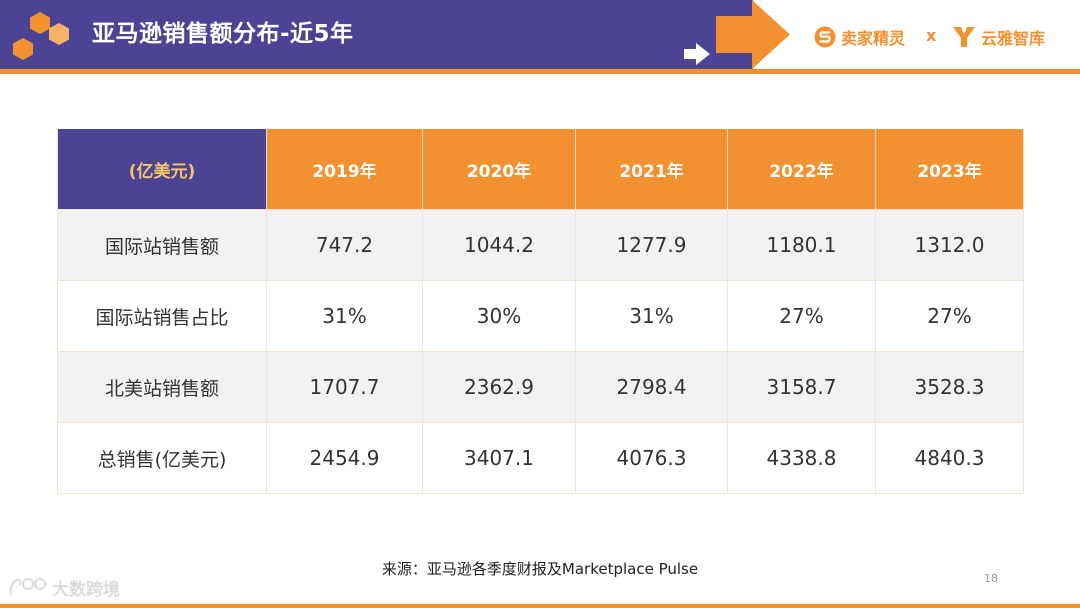 Image resolution: width=1080 pixels, height=608 pixels. Describe the element at coordinates (162, 458) in the screenshot. I see `row-label: 总销售(亿美元)` at that location.